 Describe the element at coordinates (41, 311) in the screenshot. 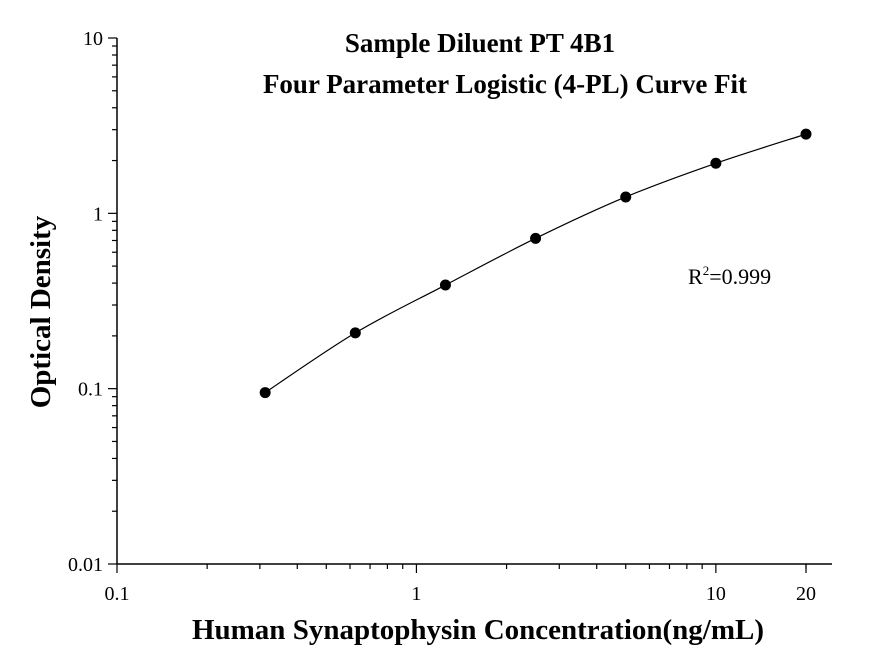

I see `y-axis-label: Optical Density` at that location.